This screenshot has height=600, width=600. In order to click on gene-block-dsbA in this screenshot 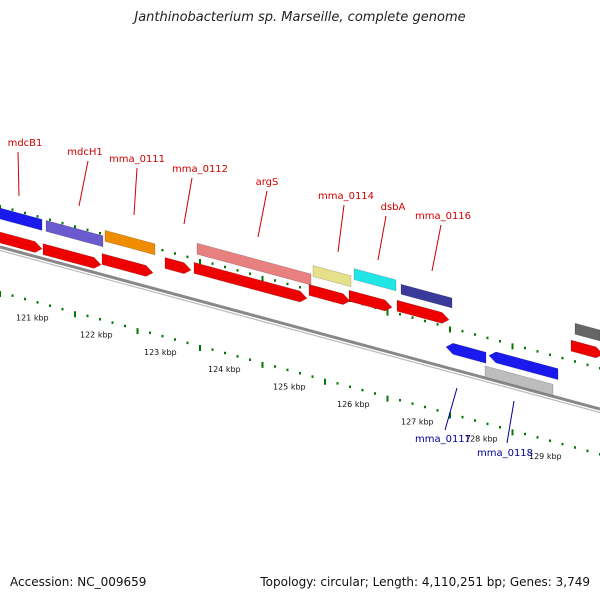, I will do `click(375, 280)`.